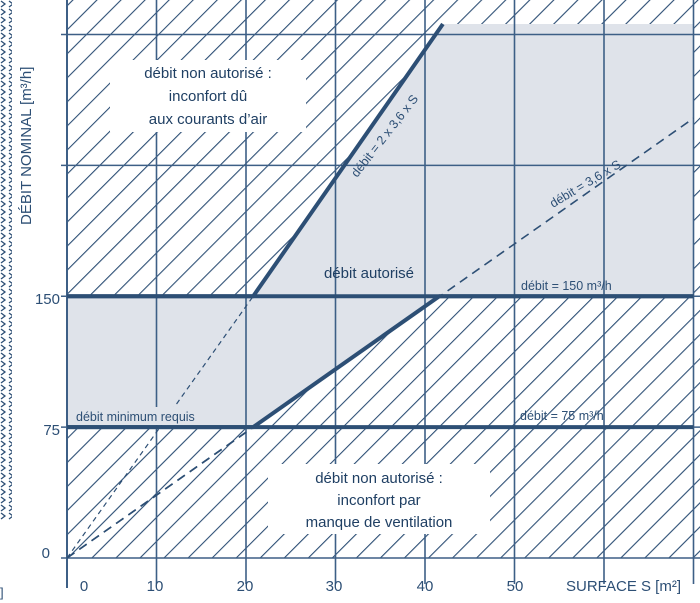 The image size is (700, 603). I want to click on y-tick-label: 0, so click(46, 553).